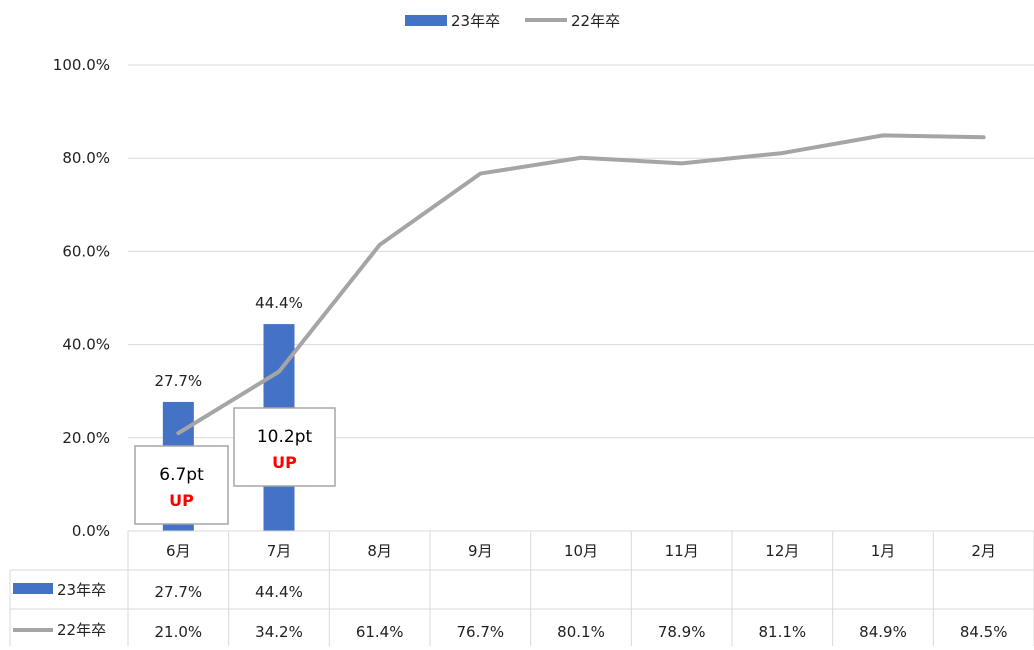  What do you see at coordinates (179, 381) in the screenshot?
I see `bar-data-label: 27.7%` at bounding box center [179, 381].